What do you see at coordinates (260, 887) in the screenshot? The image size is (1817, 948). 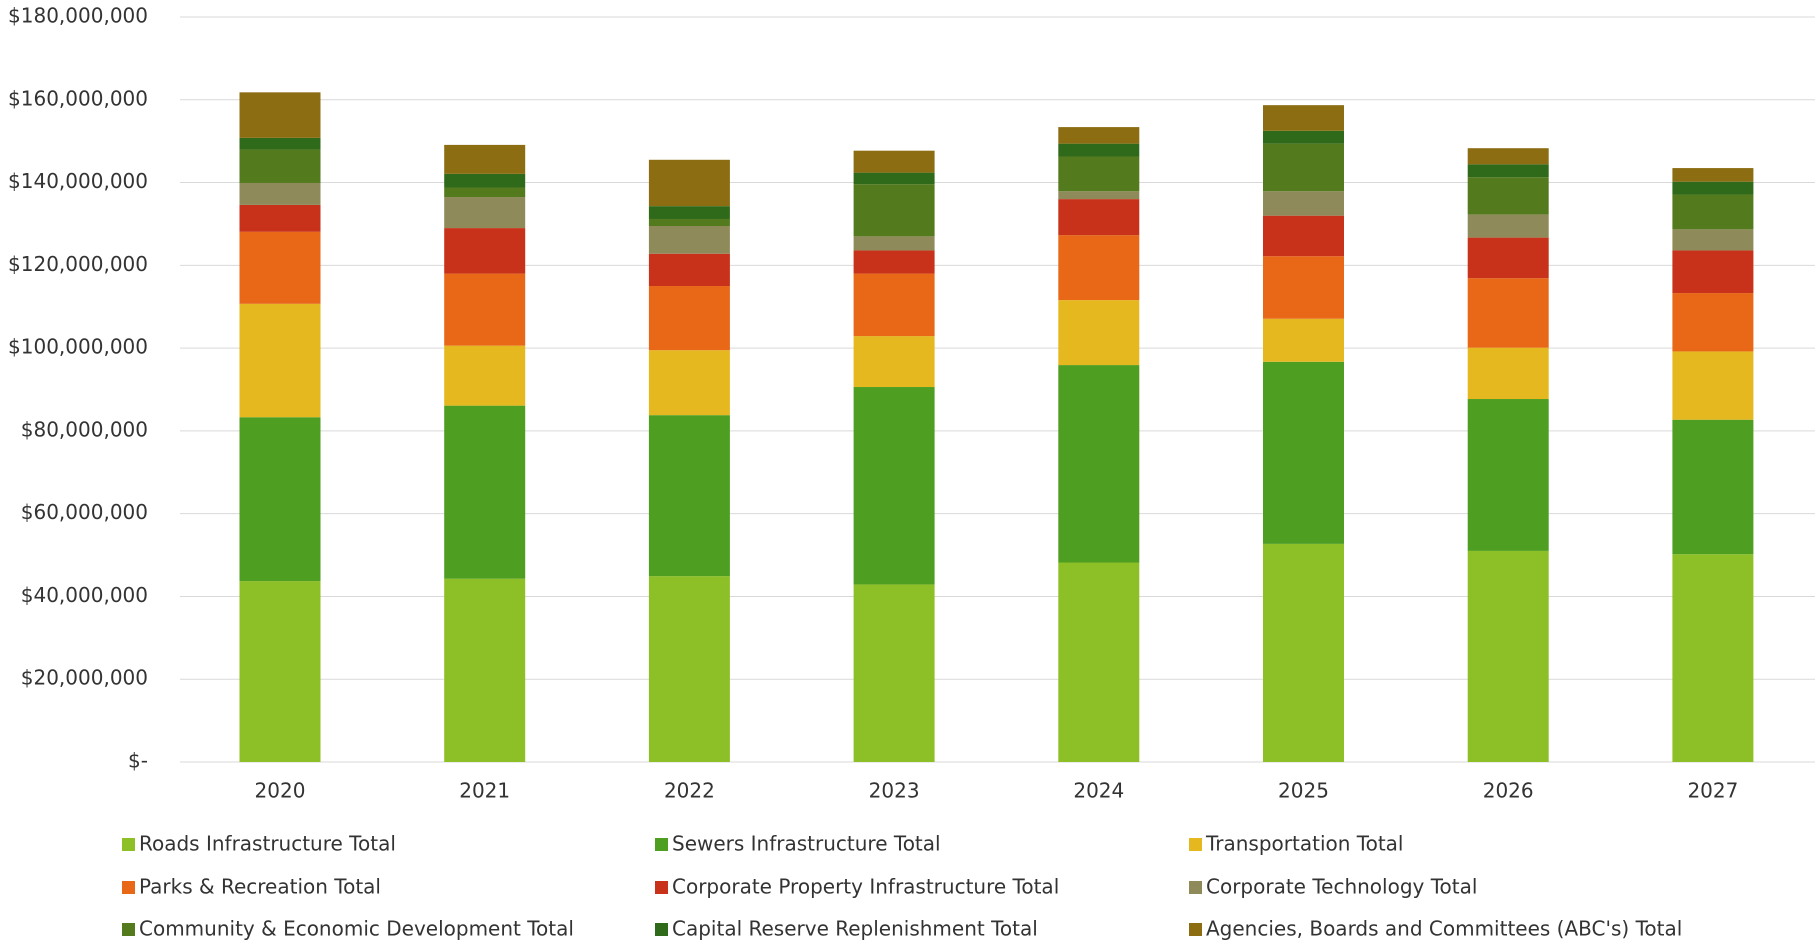 I see `legend-label: Parks & Recreation Total` at bounding box center [260, 887].